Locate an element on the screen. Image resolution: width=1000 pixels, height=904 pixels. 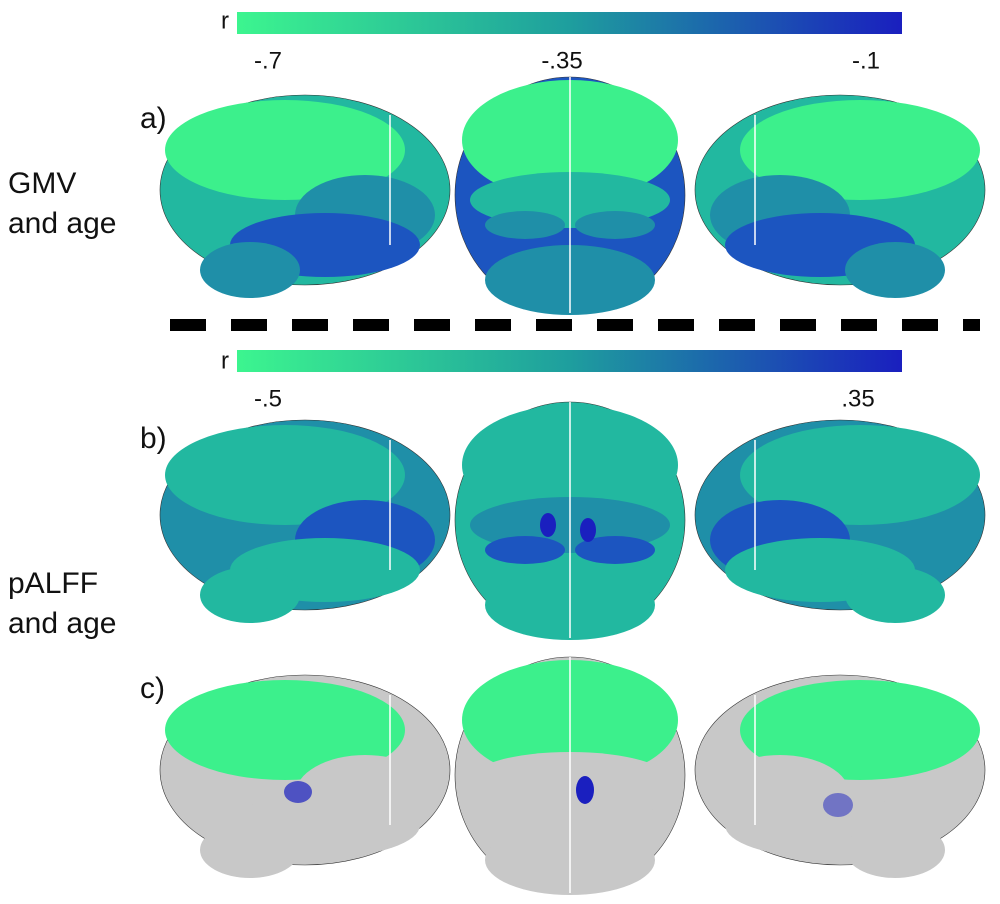
colorbar-tick: -.35 is located at coordinates (561, 60).